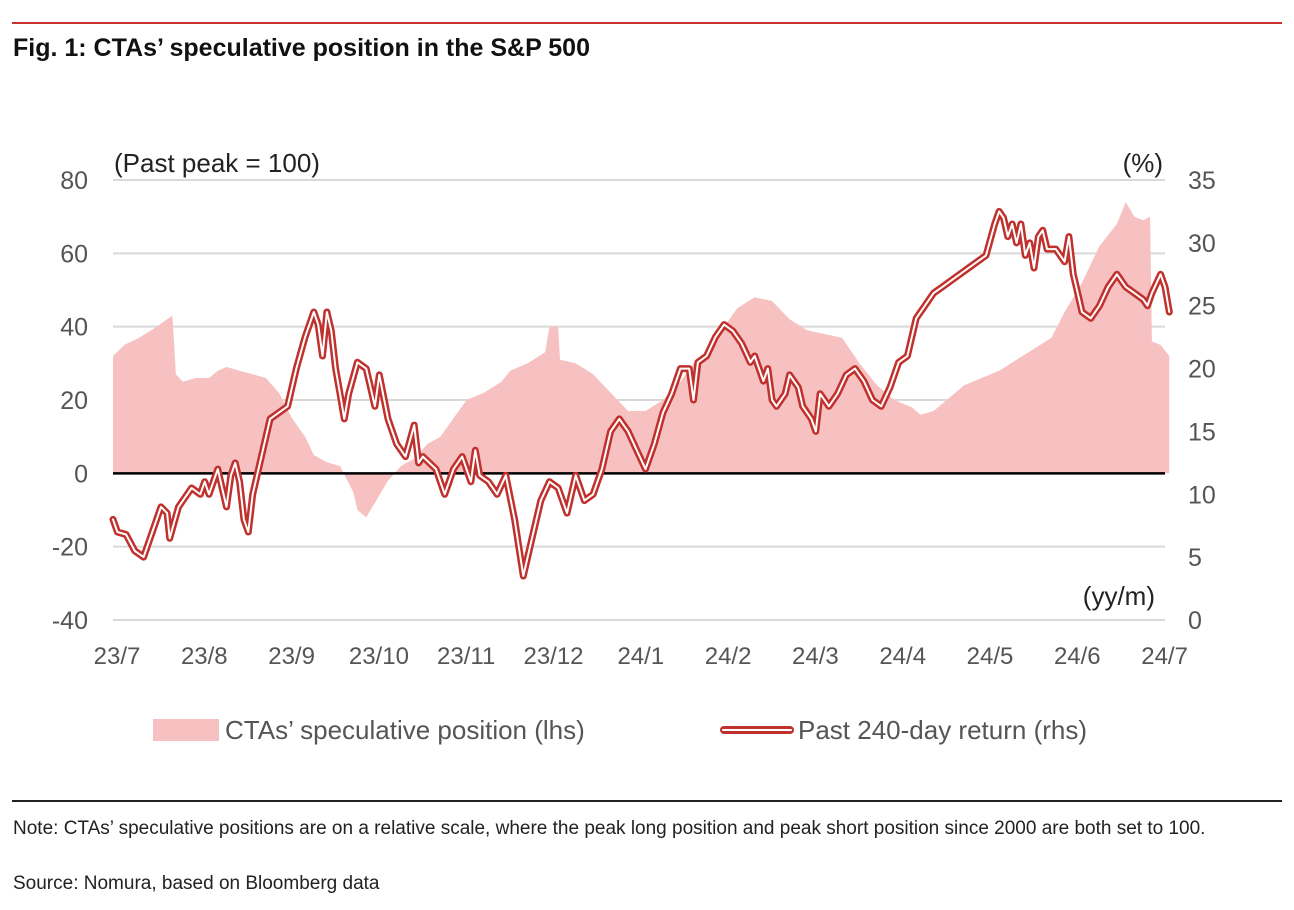  What do you see at coordinates (1195, 621) in the screenshot?
I see `right-tick-label: 0` at bounding box center [1195, 621].